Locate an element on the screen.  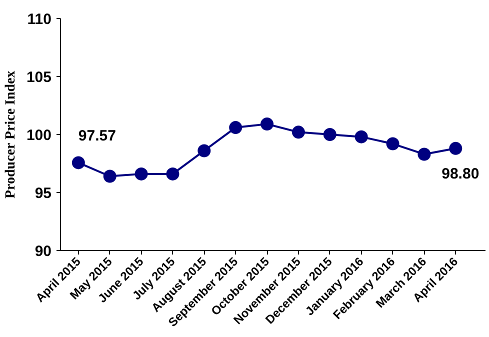
data-label: 97.57 is located at coordinates (97, 136).